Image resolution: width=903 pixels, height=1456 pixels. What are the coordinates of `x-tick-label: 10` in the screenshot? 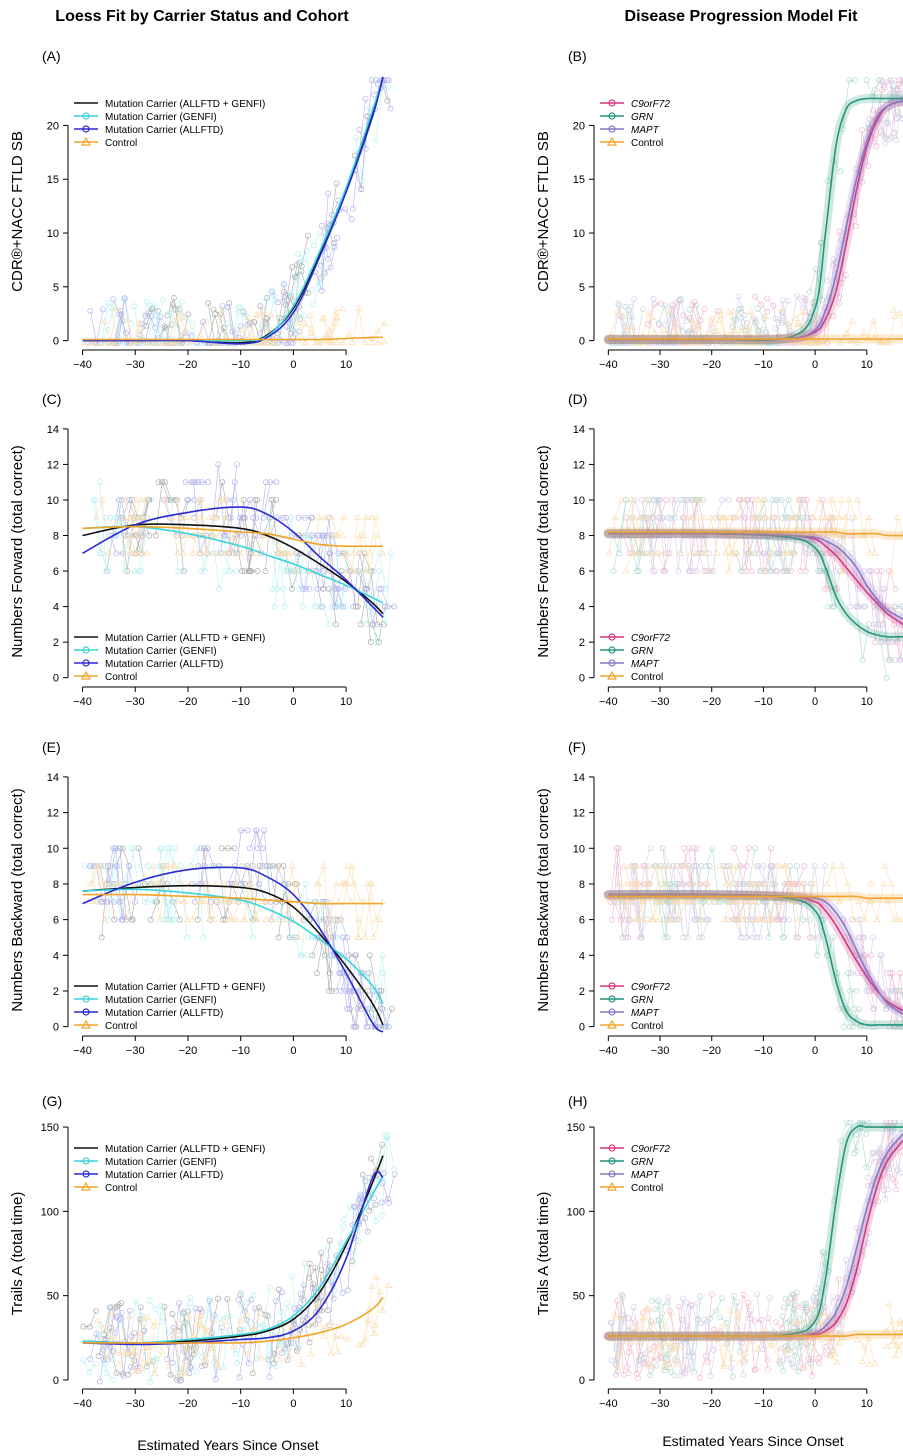 It's located at (867, 702).